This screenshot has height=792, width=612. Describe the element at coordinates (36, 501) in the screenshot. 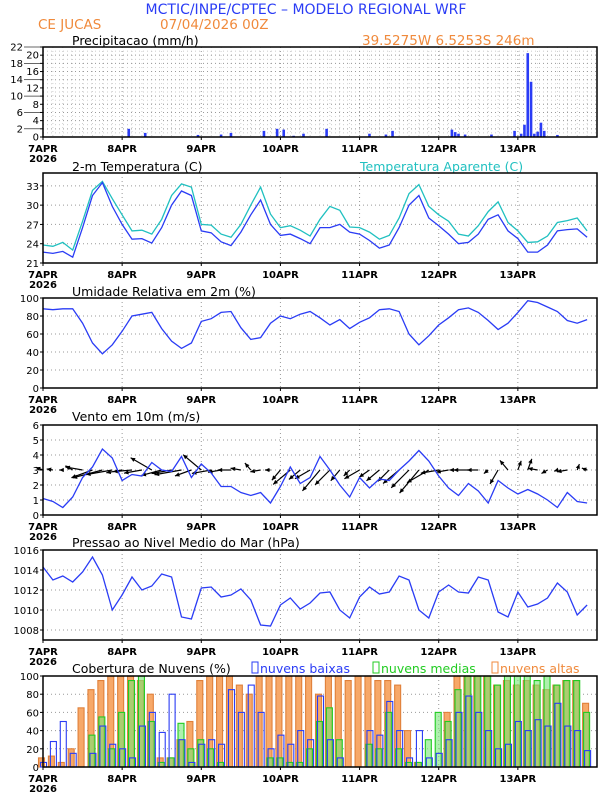

I see `y-tick-label: 1` at that location.